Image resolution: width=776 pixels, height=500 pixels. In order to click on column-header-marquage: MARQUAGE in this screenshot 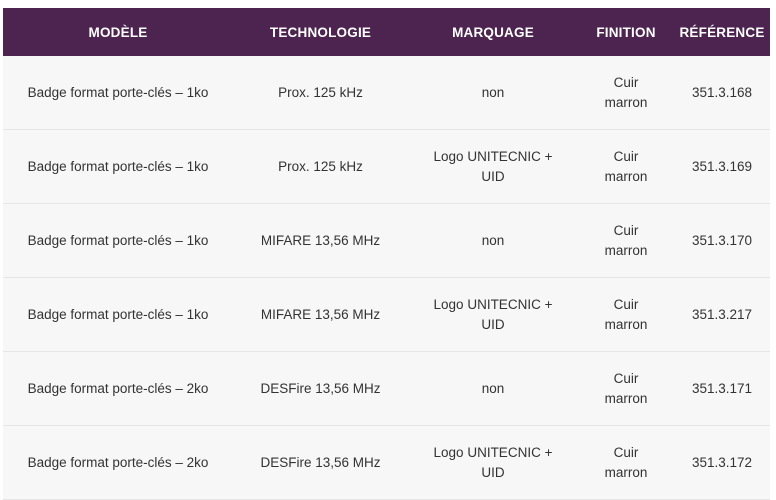, I will do `click(493, 32)`.